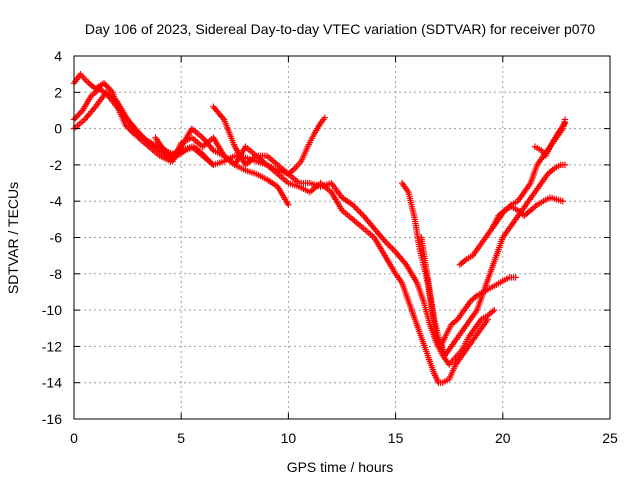 This screenshot has width=640, height=480. Describe the element at coordinates (56, 165) in the screenshot. I see `y-tick-label: -2` at that location.